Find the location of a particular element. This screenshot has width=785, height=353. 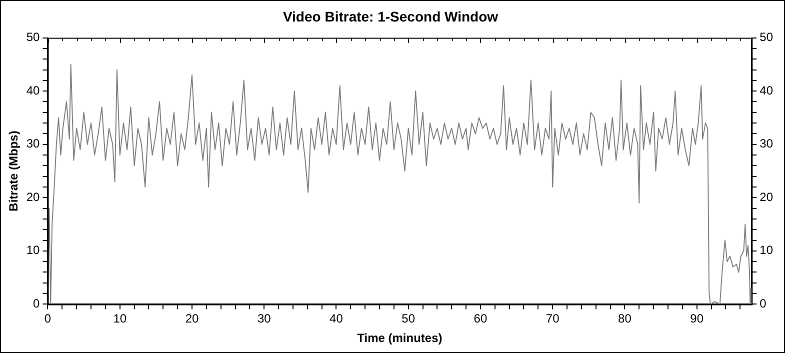

y-tick-label: 20 is located at coordinates (33, 197).